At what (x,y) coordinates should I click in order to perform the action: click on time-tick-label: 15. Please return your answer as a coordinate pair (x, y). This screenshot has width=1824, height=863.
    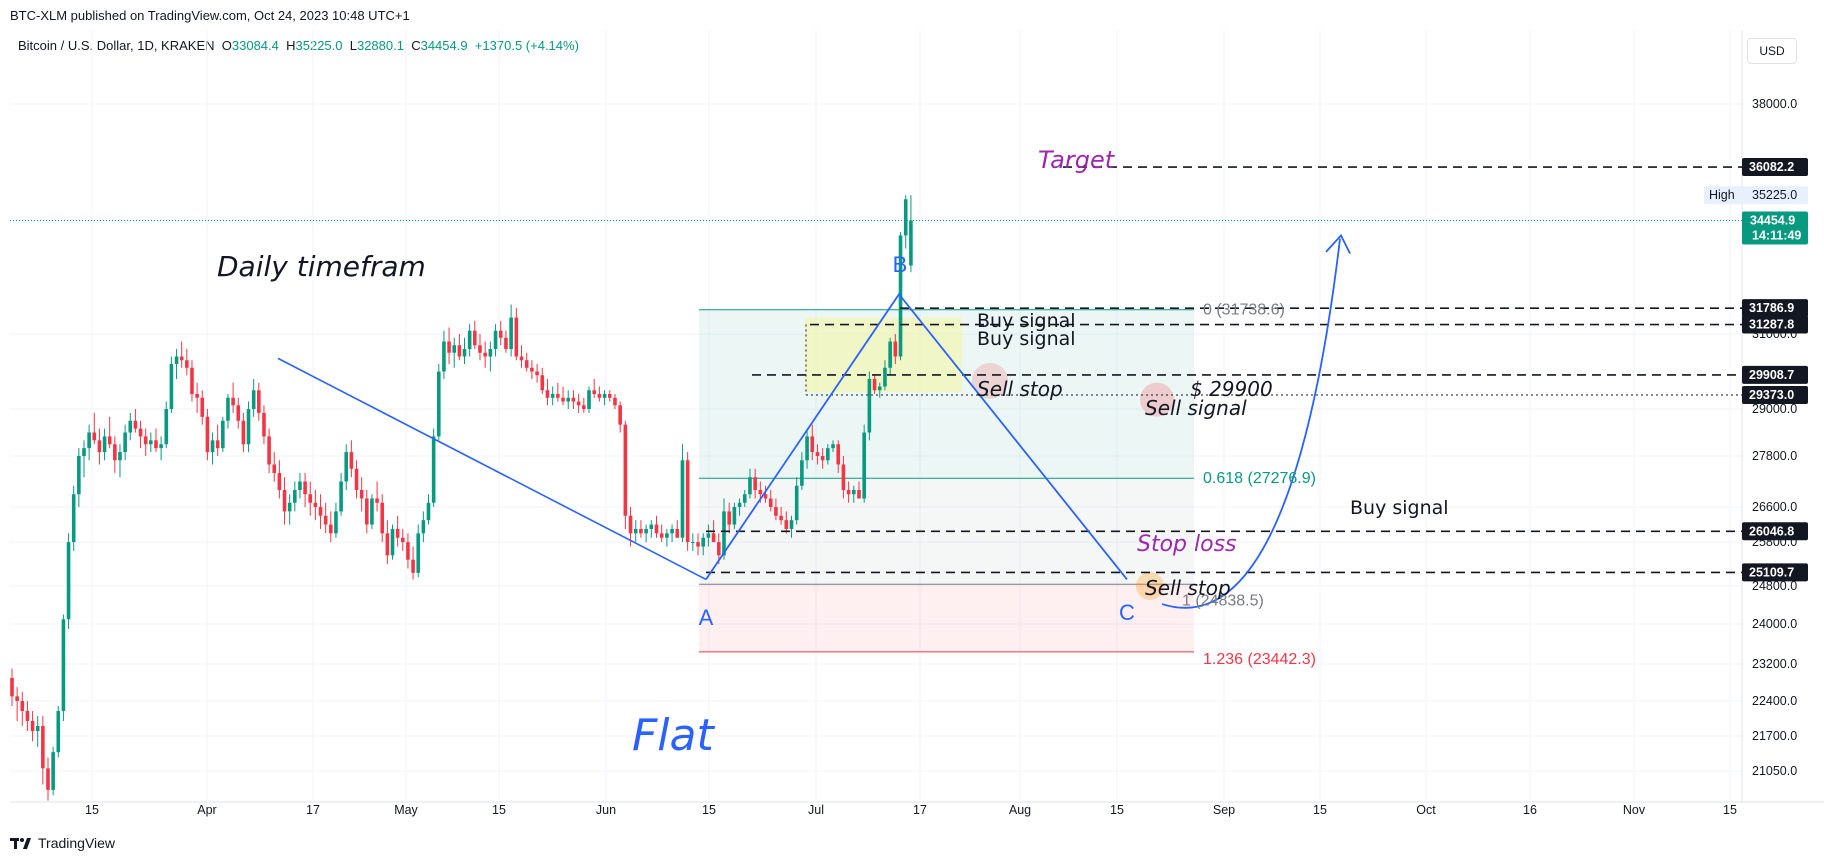
    Looking at the image, I should click on (1730, 810).